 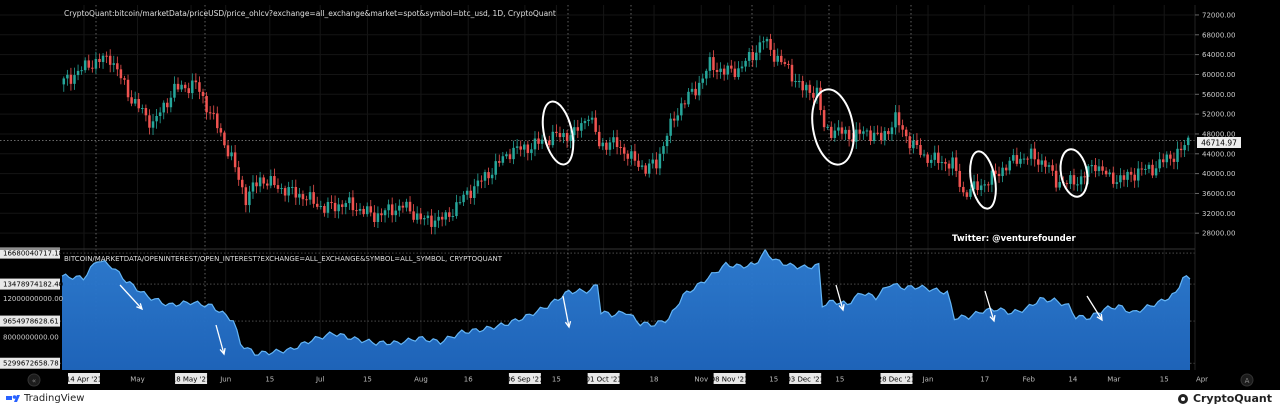 What do you see at coordinates (84, 380) in the screenshot?
I see `time-tick-label: 14 Apr '21` at bounding box center [84, 380].